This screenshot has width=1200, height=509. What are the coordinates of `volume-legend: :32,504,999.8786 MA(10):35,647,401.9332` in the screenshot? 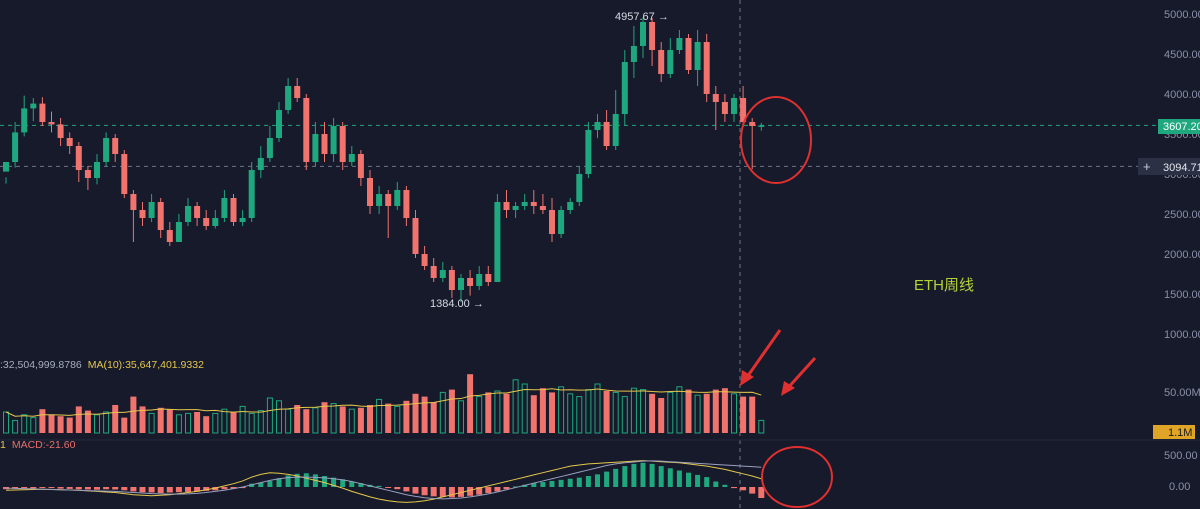 It's located at (102, 365).